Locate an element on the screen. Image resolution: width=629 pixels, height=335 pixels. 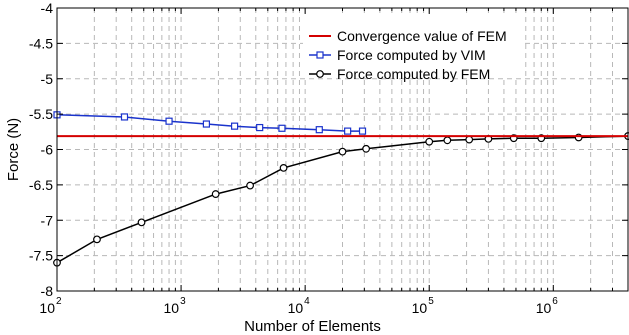
x-axis-label: Number of Elements is located at coordinates (312, 326).